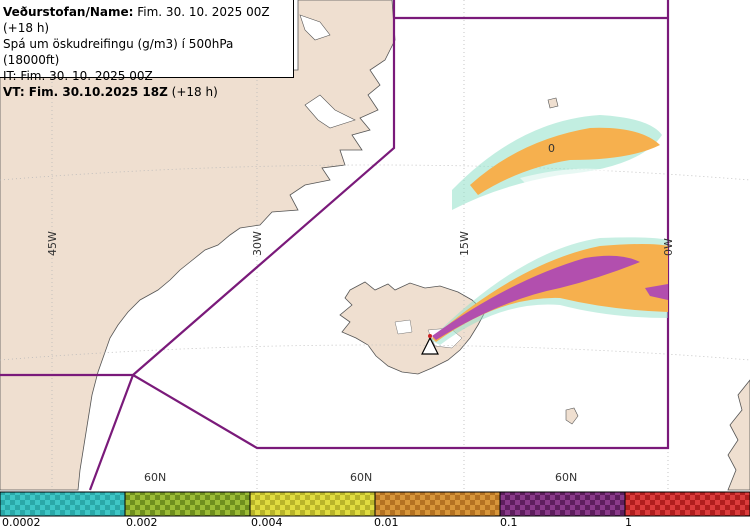  I want to click on legend-label-1: 0.002, so click(142, 522).